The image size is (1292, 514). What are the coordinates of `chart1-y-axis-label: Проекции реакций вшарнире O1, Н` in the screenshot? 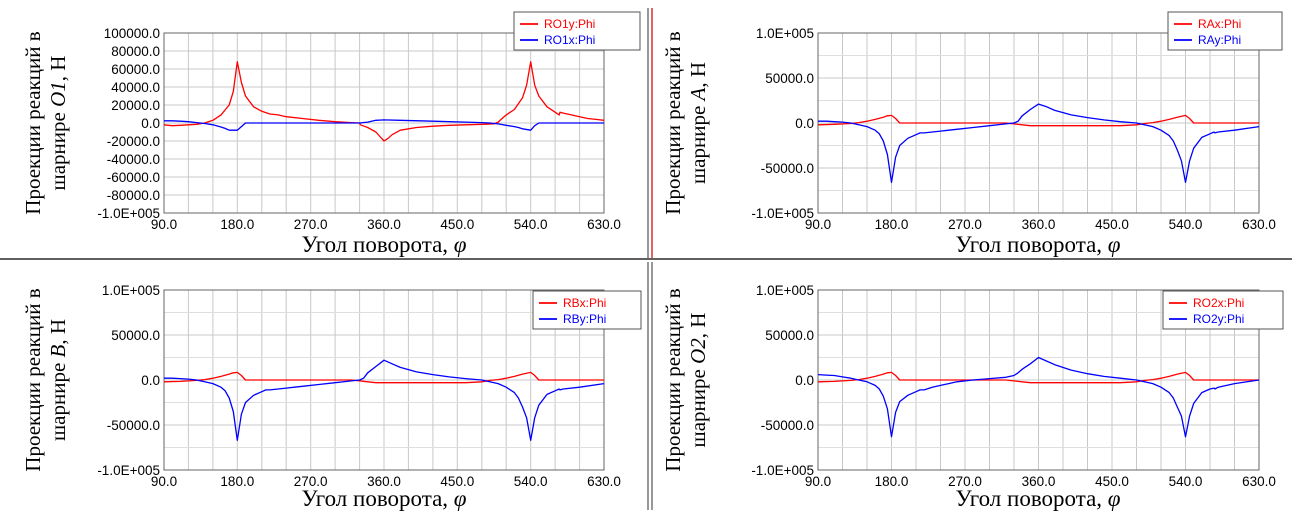 It's located at (45, 122).